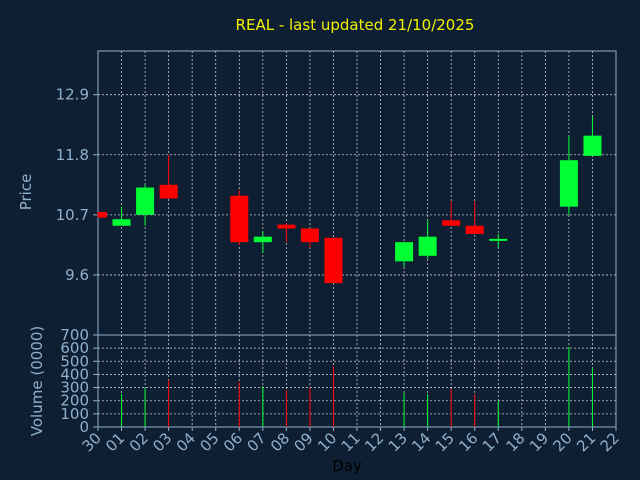  I want to click on x-tick-label: 11, so click(351, 442).